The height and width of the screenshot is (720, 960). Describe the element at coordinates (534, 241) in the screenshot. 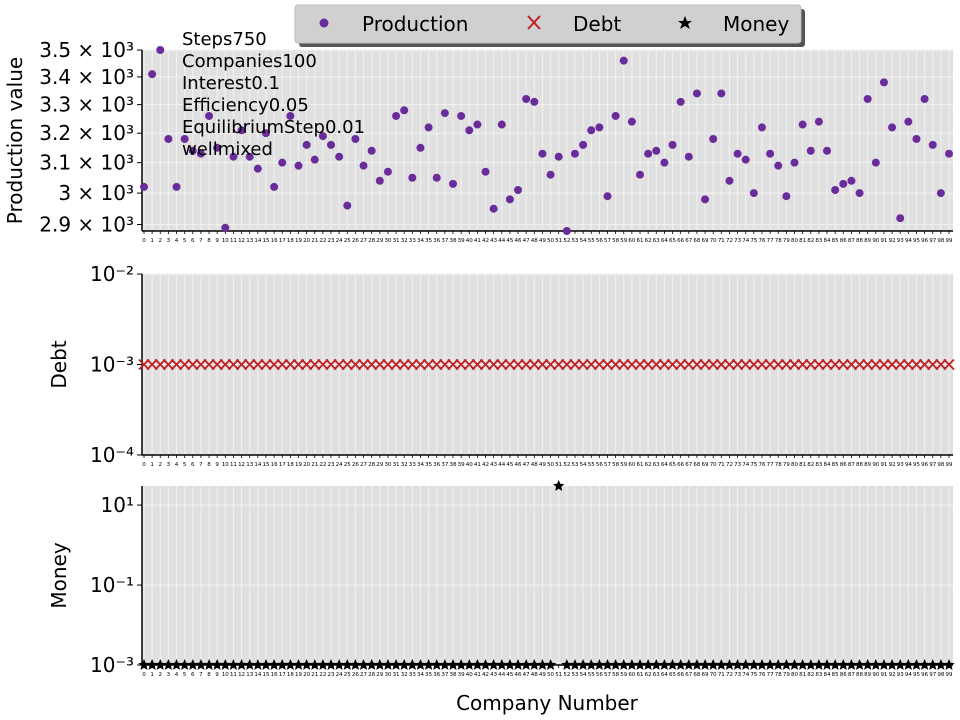

I see `x-tick-label: 48` at that location.